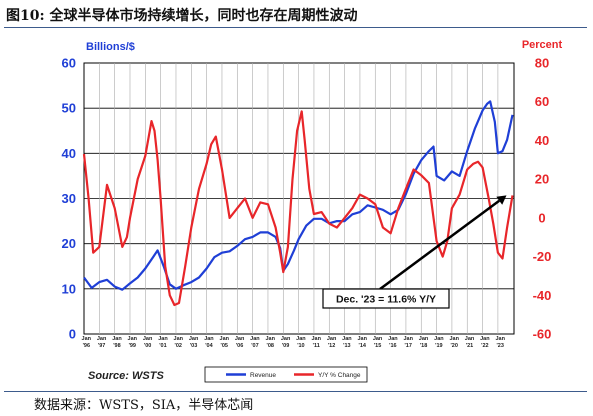 This screenshot has height=416, width=593. Describe the element at coordinates (541, 217) in the screenshot. I see `right-tick-label: 0` at that location.